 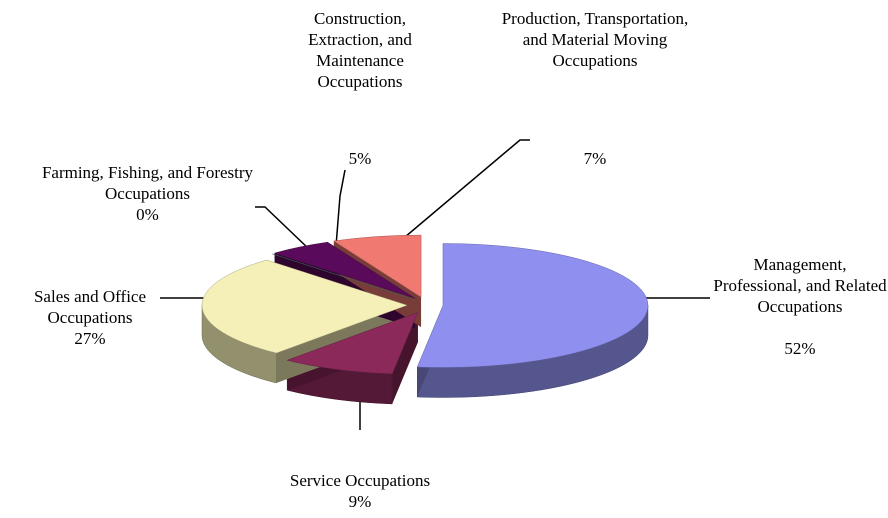 What do you see at coordinates (147, 214) in the screenshot?
I see `percent-label: 0%` at bounding box center [147, 214].